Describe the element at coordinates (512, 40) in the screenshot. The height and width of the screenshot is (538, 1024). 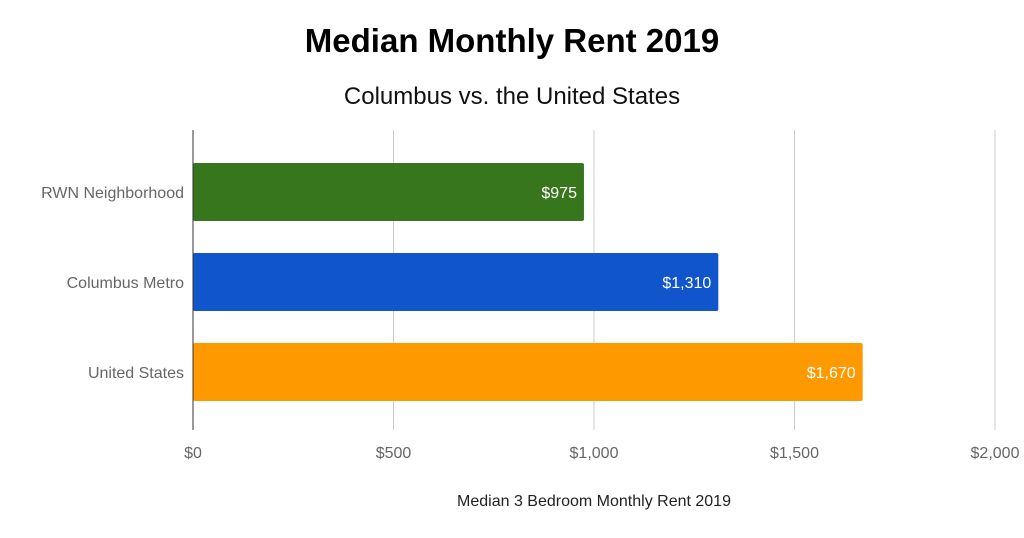
I see `chart-title: Median Monthly Rent 2019` at that location.